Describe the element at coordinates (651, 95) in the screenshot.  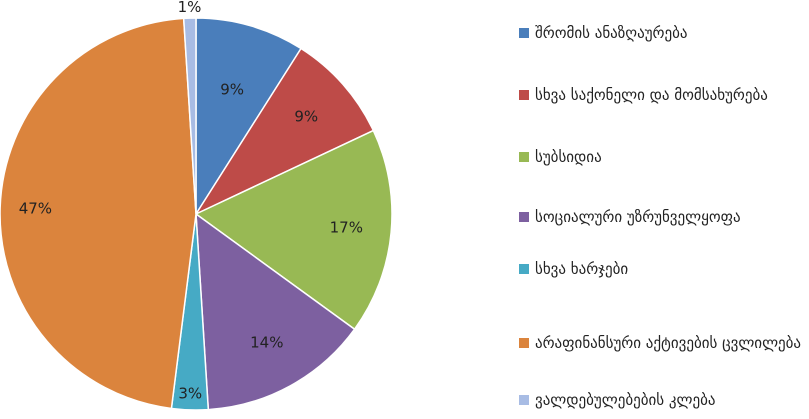
I see `legend-label: სხვა საქონელი და მომსახურება` at that location.